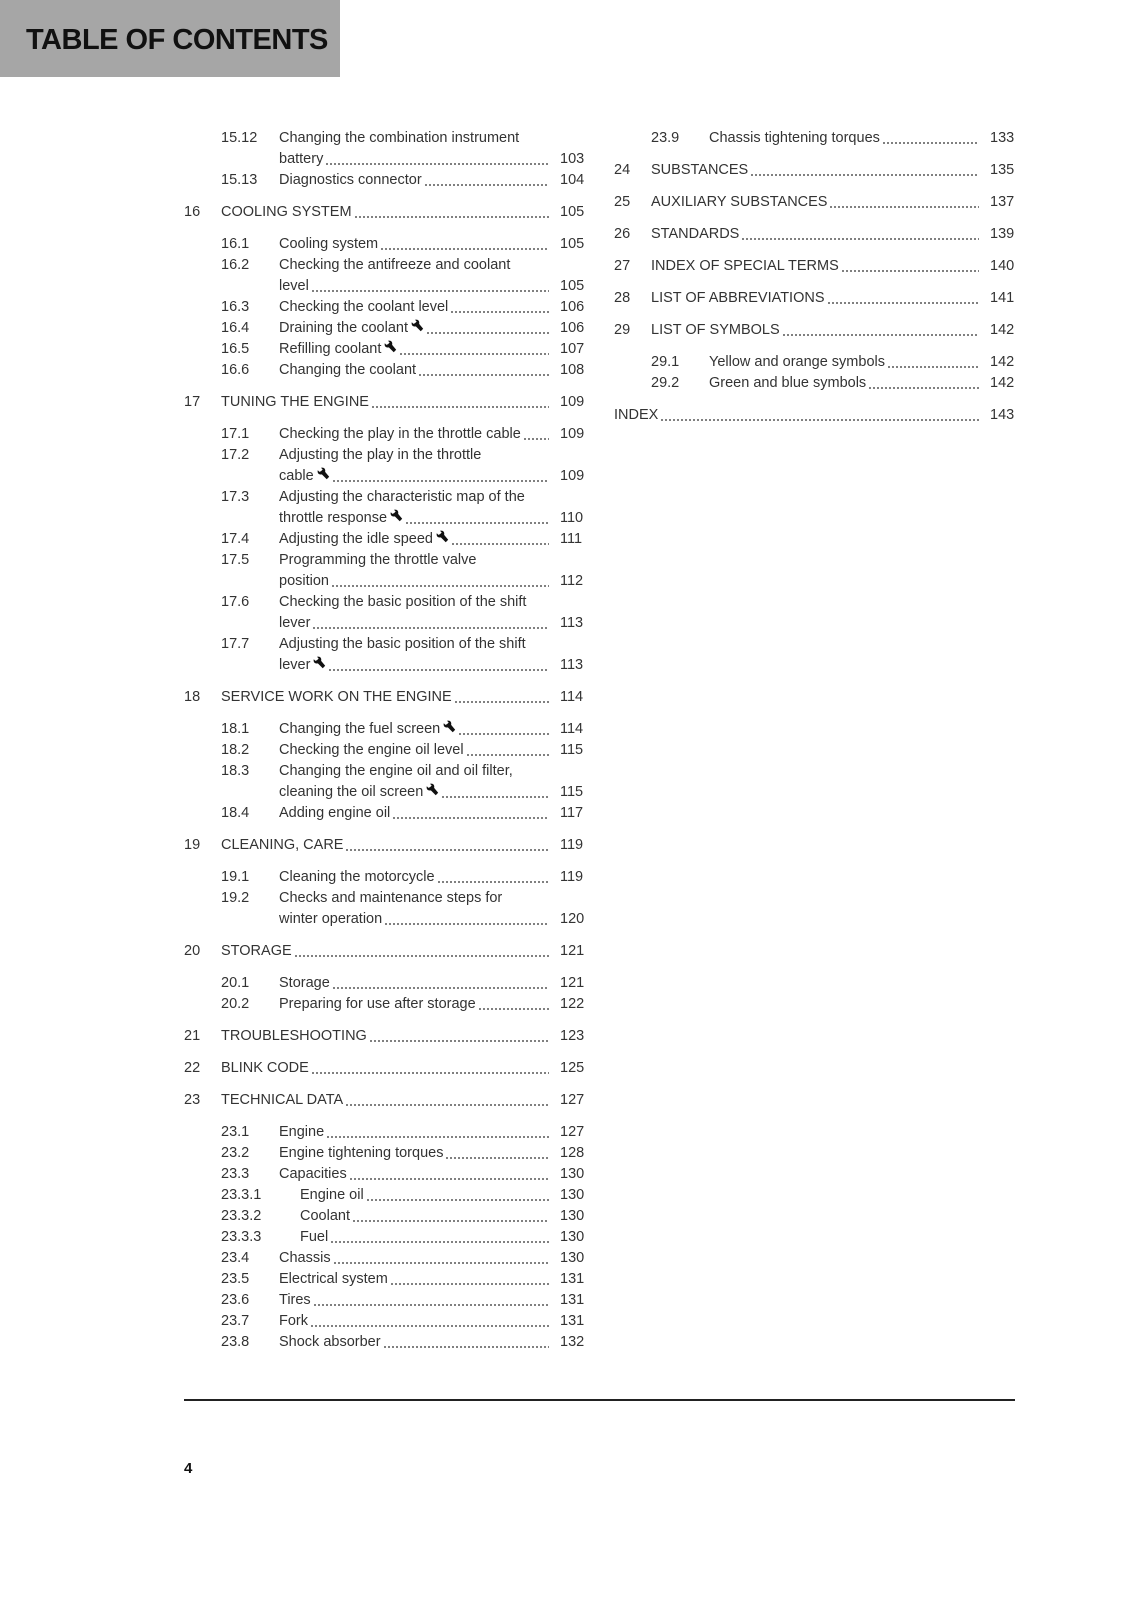 The image size is (1130, 1600). I want to click on toc-entry-title: Diagnostics connector, so click(350, 180).